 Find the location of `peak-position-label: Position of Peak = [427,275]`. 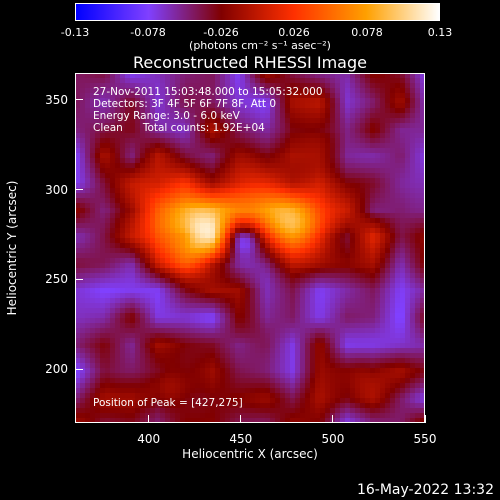

peak-position-label: Position of Peak = [427,275] is located at coordinates (168, 403).